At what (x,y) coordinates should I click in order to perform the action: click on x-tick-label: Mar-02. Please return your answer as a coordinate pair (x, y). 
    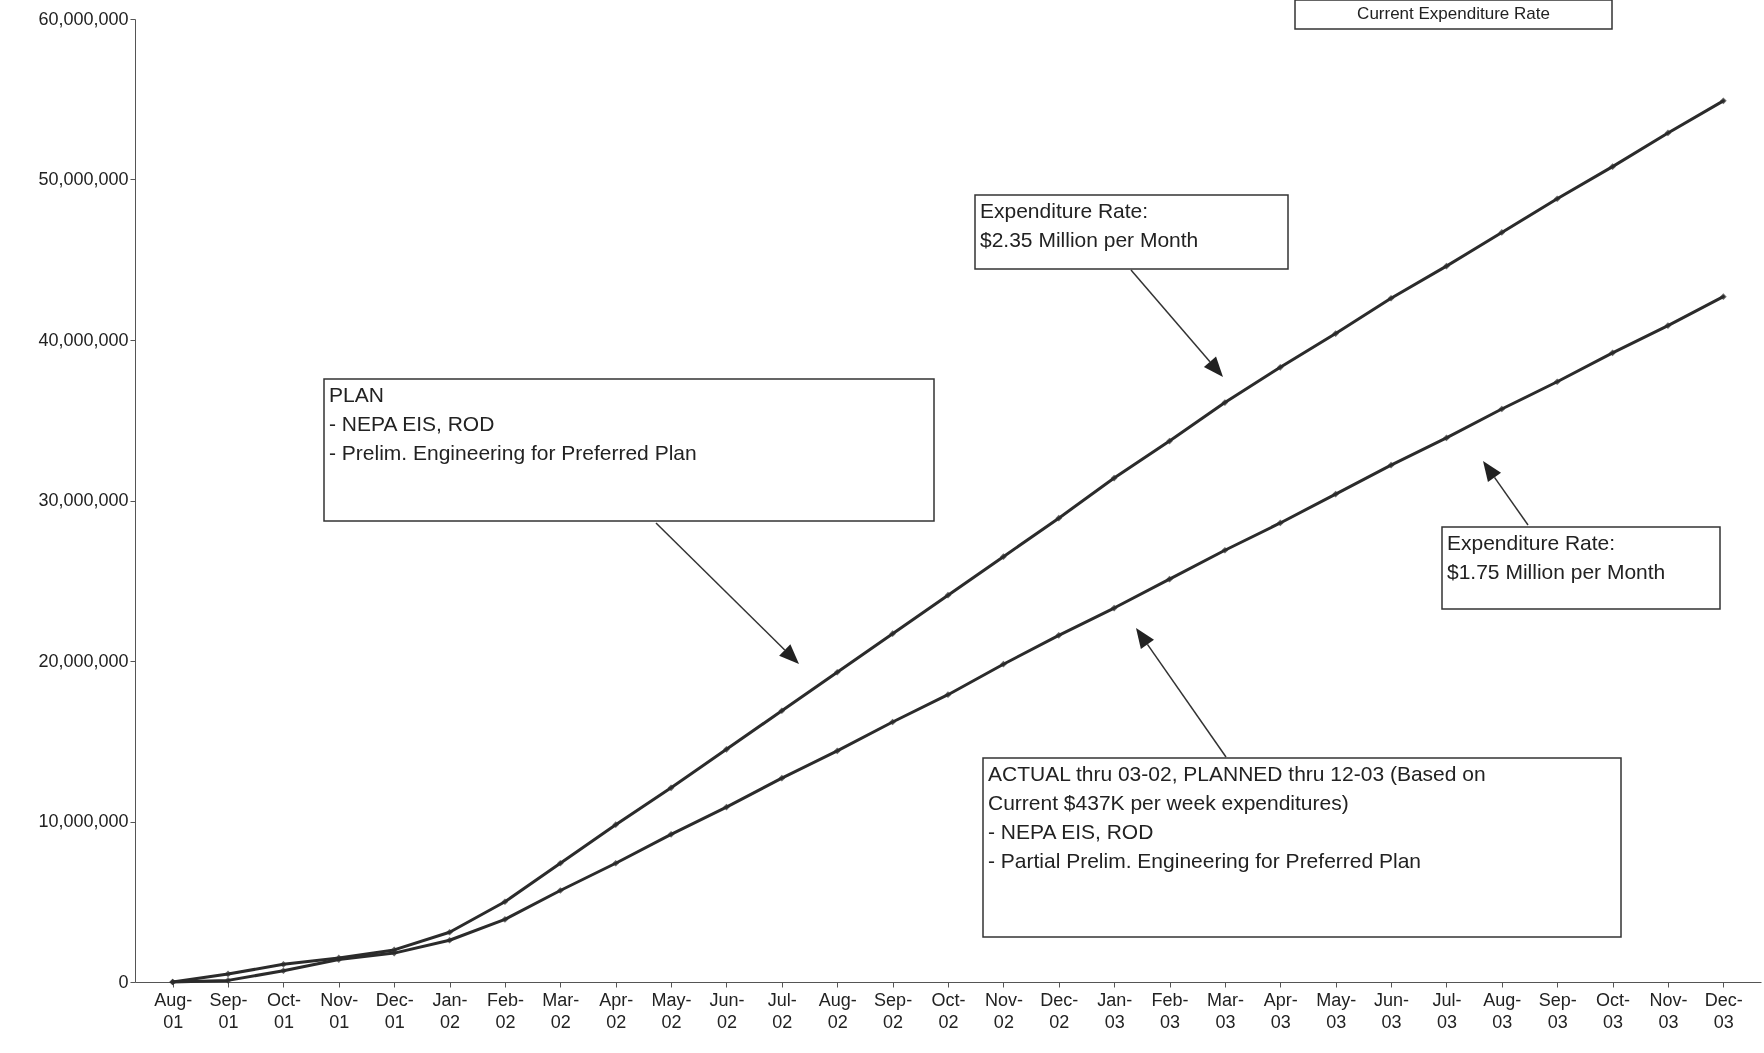
    Looking at the image, I should click on (561, 1010).